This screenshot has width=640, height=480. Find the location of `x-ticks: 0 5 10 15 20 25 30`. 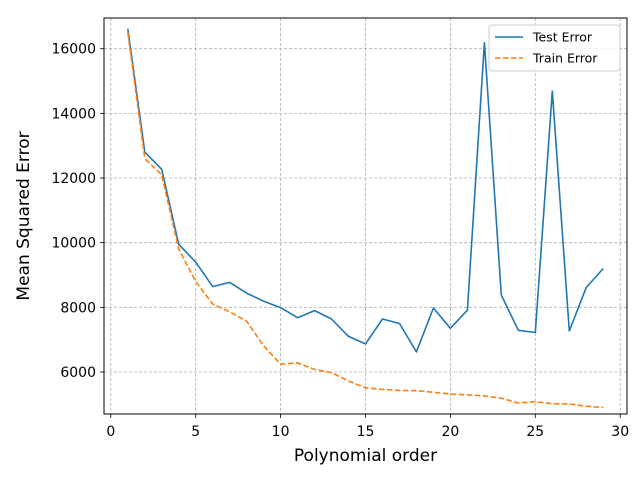

x-ticks: 0 5 10 15 20 25 30 is located at coordinates (367, 427).